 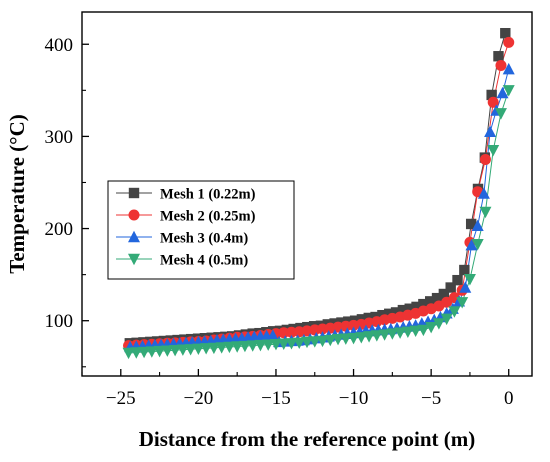 I want to click on legend-label-mesh-4-0-5m: Mesh 4 (0.5m), so click(x=204, y=261).